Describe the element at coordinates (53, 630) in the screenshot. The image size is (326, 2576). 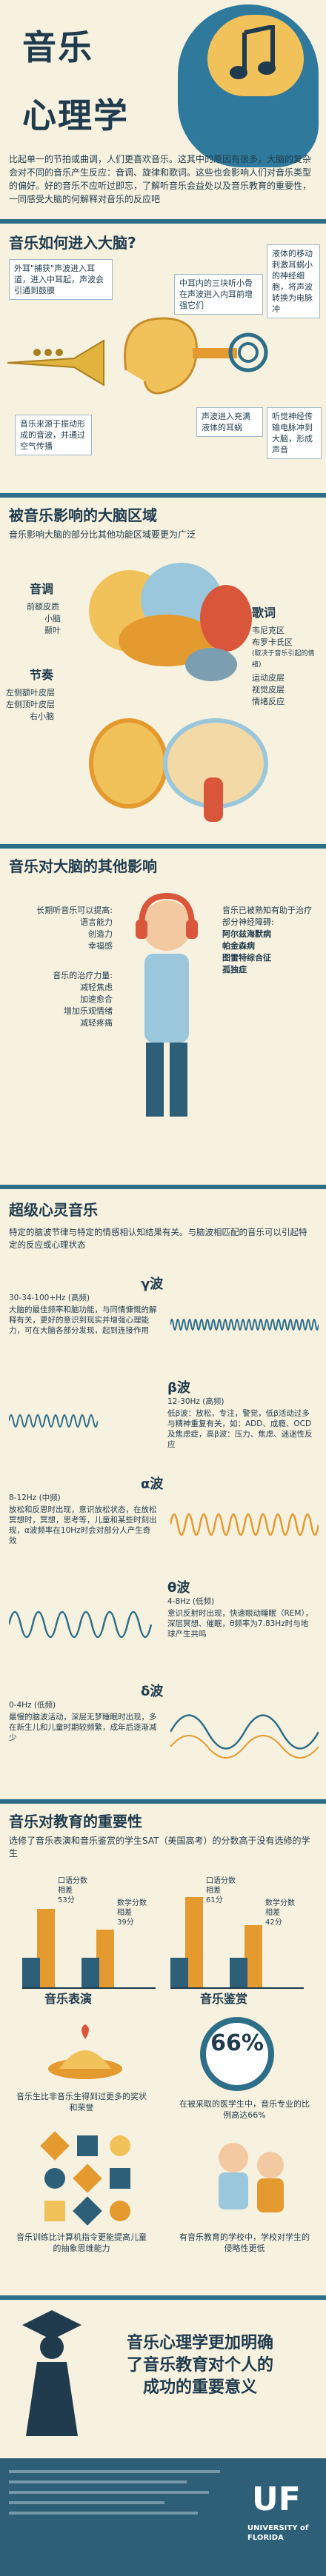
I see `label-temporal: 颞叶` at that location.